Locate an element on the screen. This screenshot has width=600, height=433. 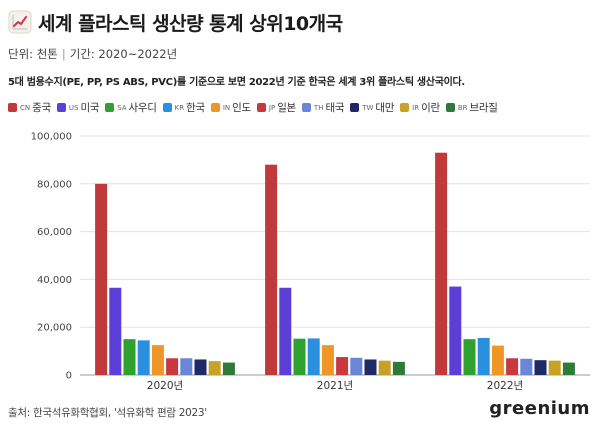
legend-item-us: US 미국 is located at coordinates (78, 107).